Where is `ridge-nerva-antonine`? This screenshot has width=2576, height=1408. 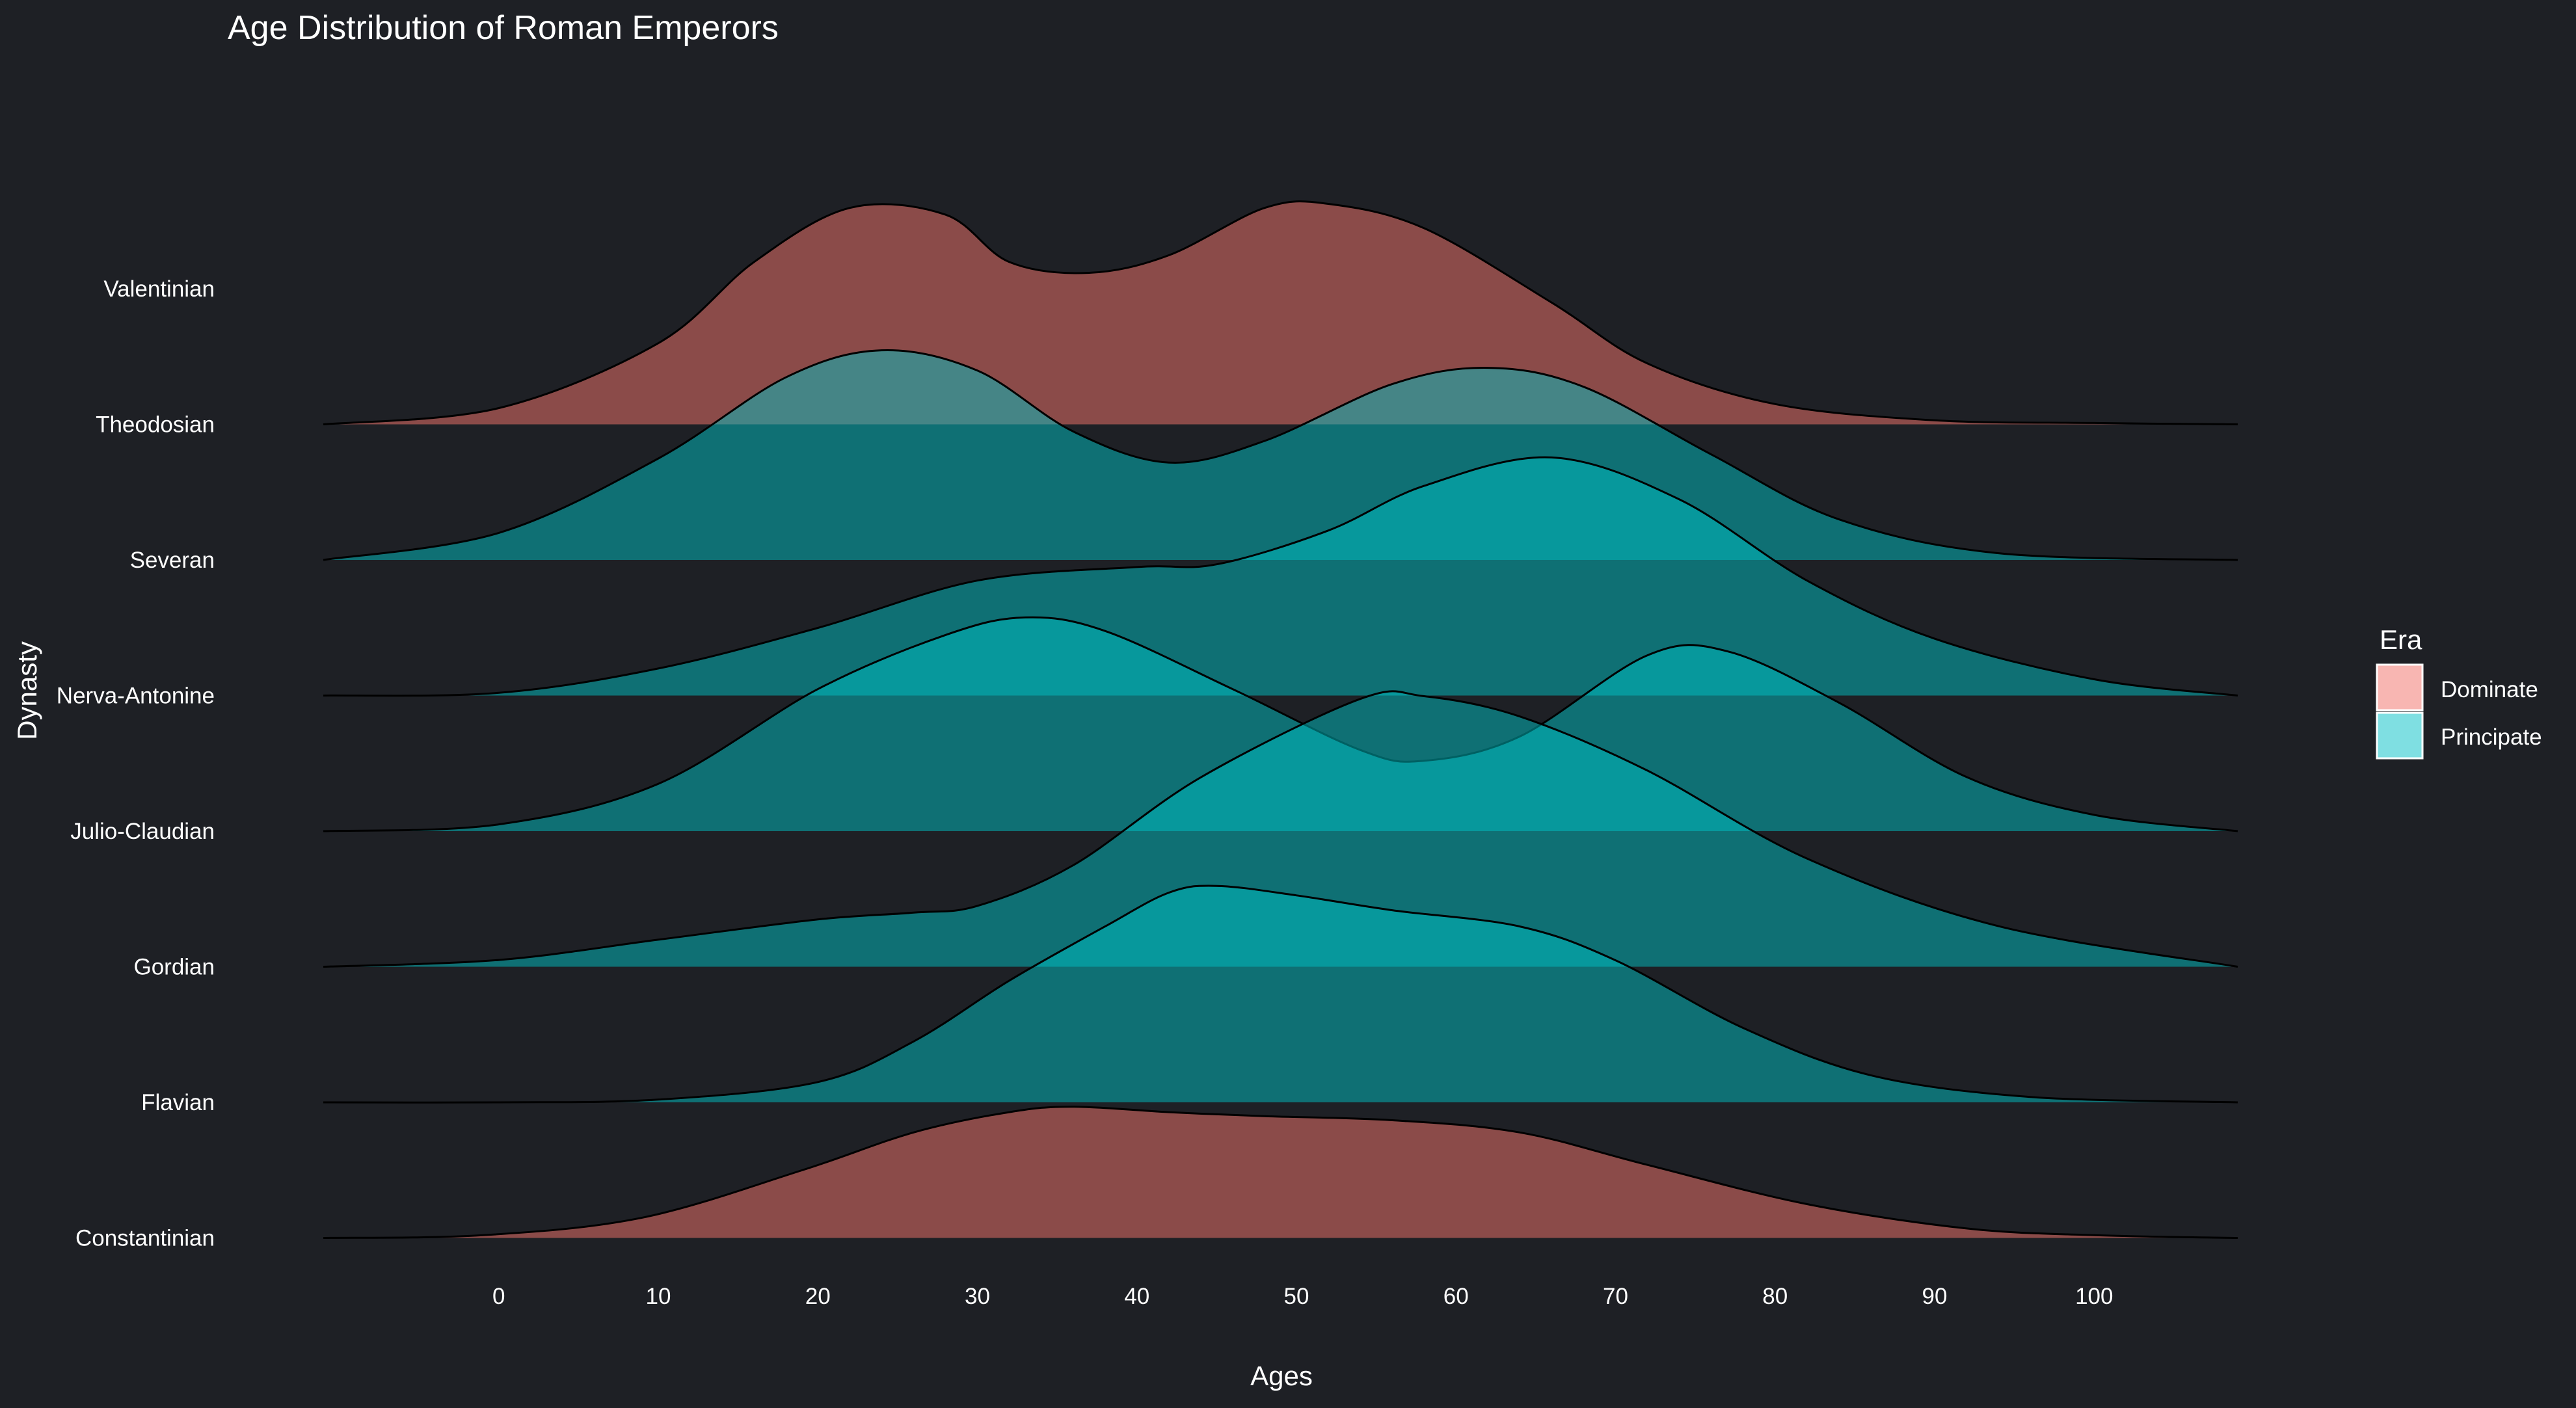
ridge-nerva-antonine is located at coordinates (1280, 576).